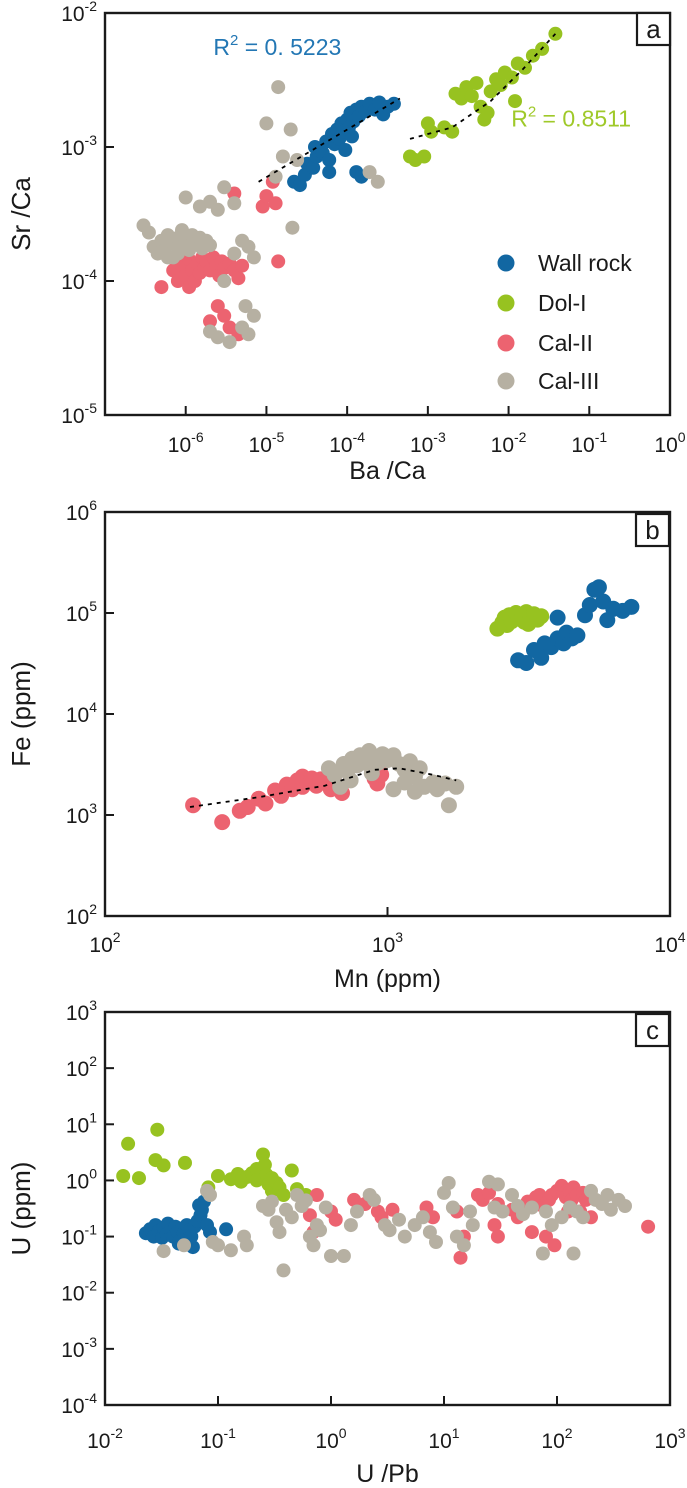  Describe the element at coordinates (669, 943) in the screenshot. I see `x-tick-label: 10⁴` at that location.